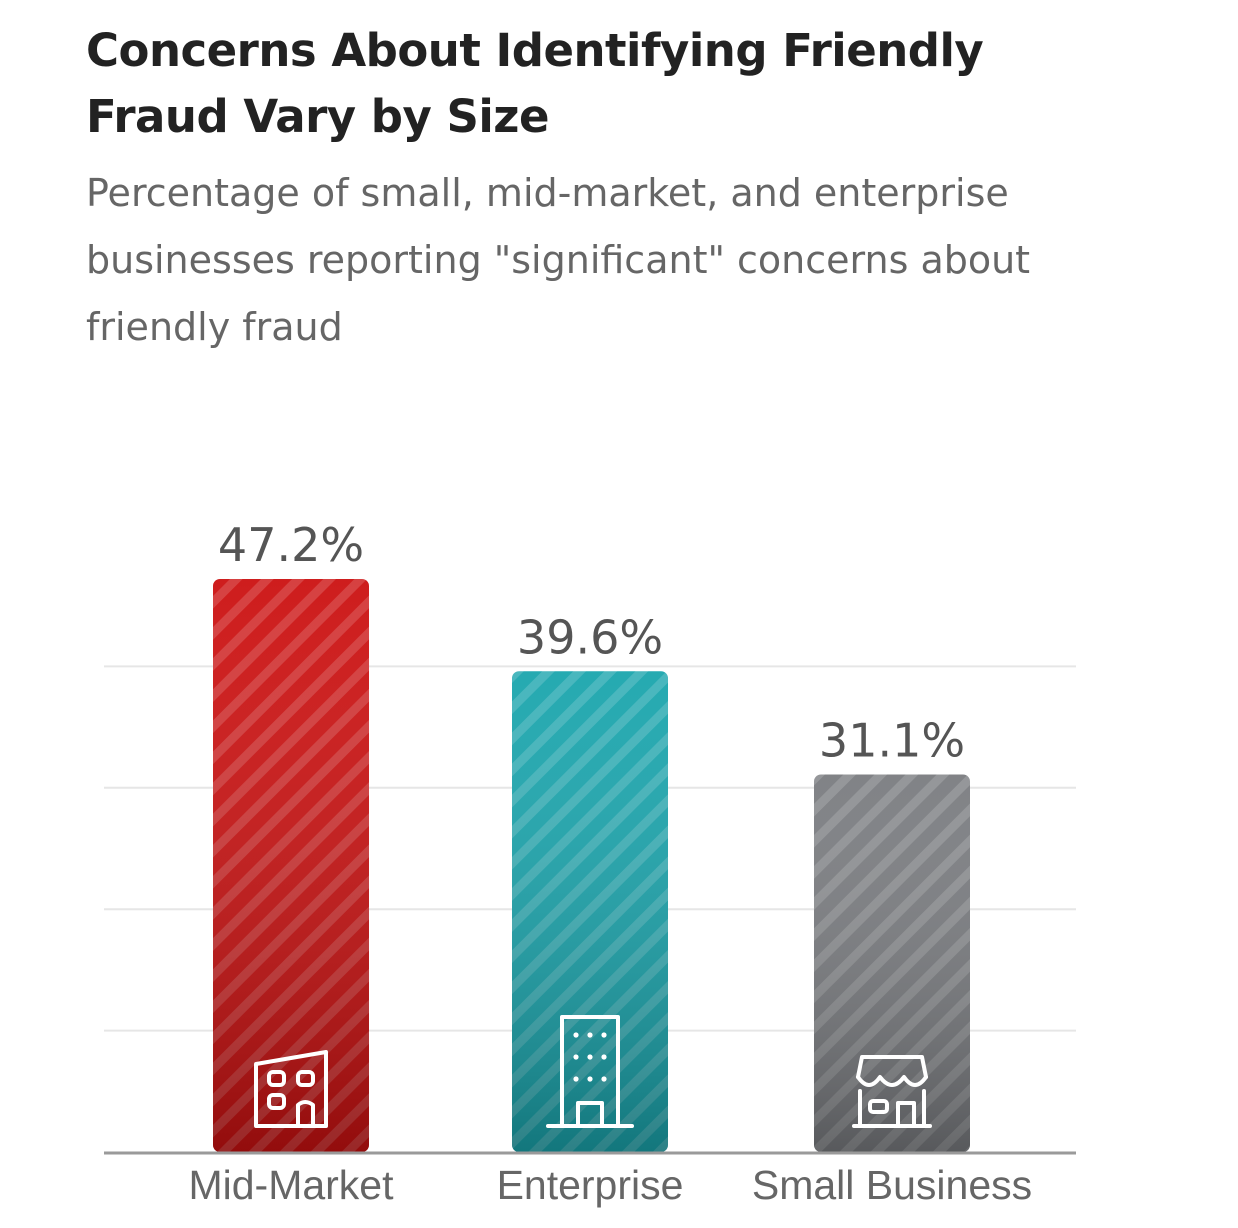 Image resolution: width=1238 pixels, height=1228 pixels. I want to click on skyscraper-icon, so click(590, 1071).